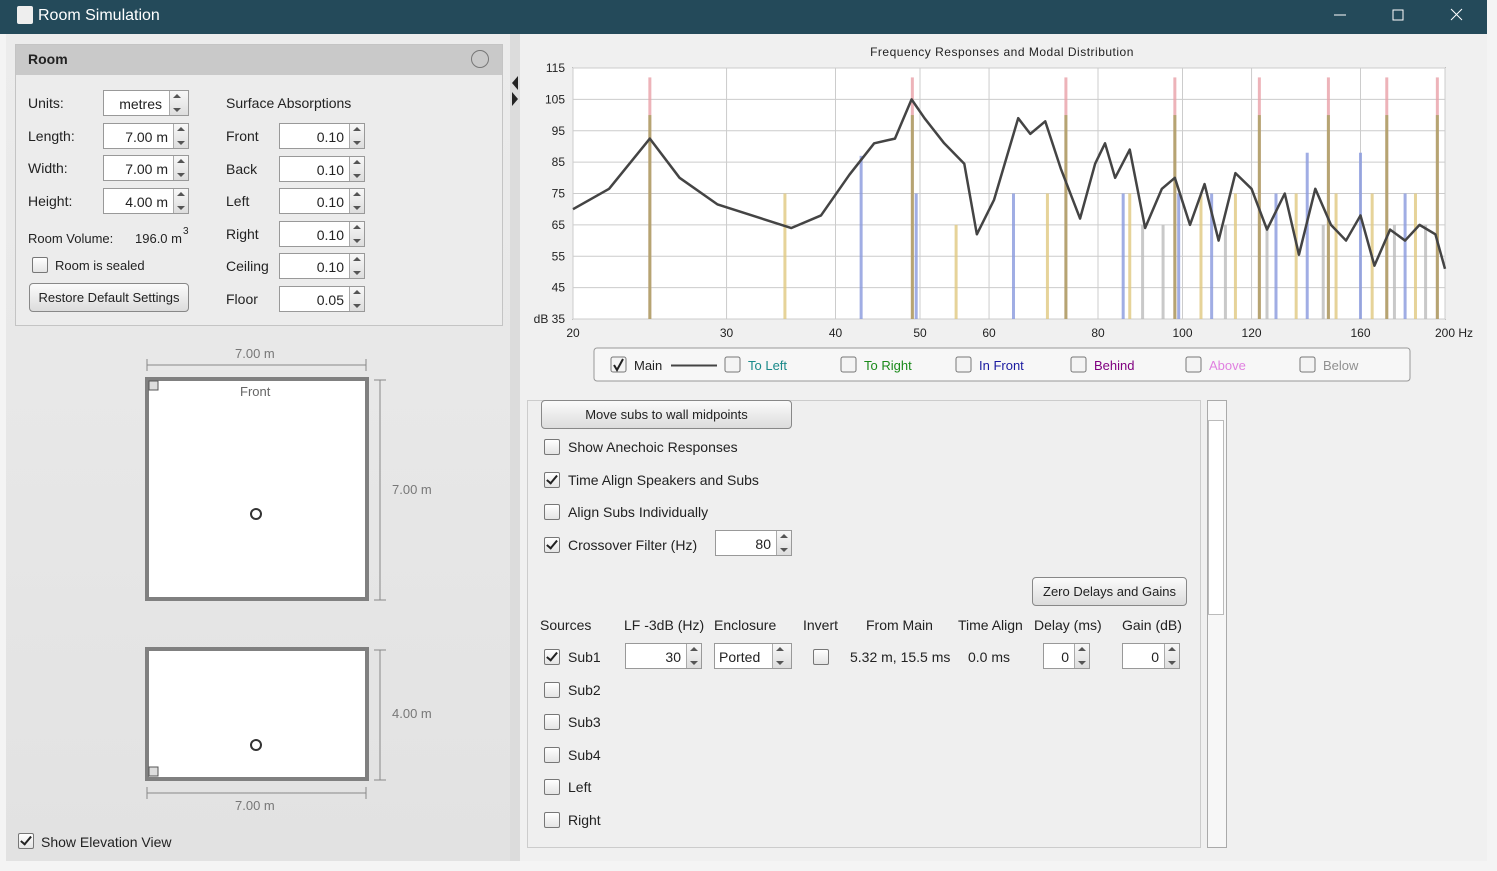 Image resolution: width=1497 pixels, height=871 pixels. What do you see at coordinates (584, 689) in the screenshot?
I see `source-name: Sub2` at bounding box center [584, 689].